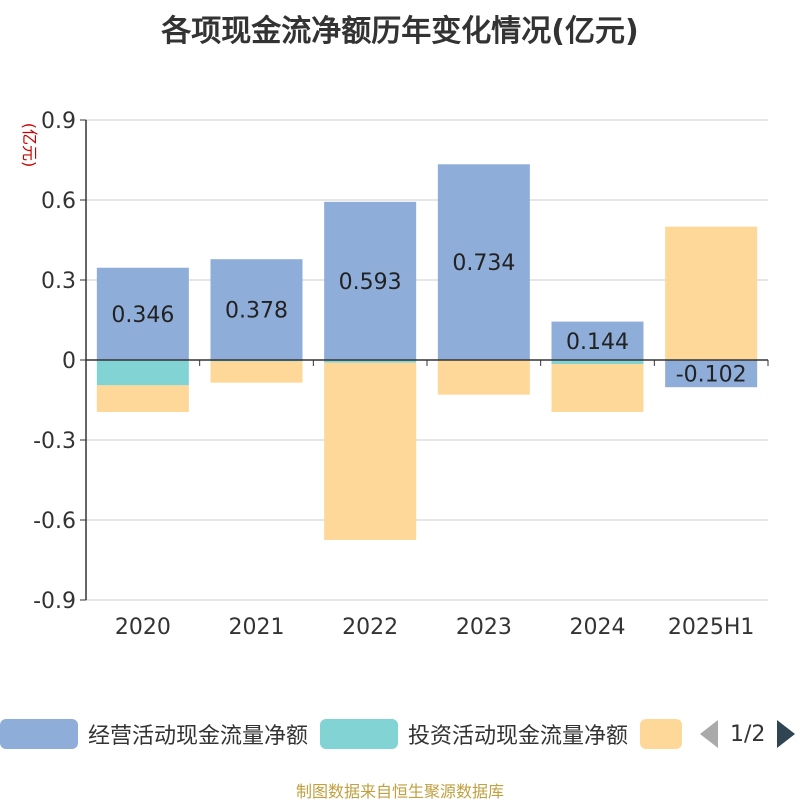 The width and height of the screenshot is (800, 802). Describe the element at coordinates (39, 734) in the screenshot. I see `legend-swatch-operating` at that location.